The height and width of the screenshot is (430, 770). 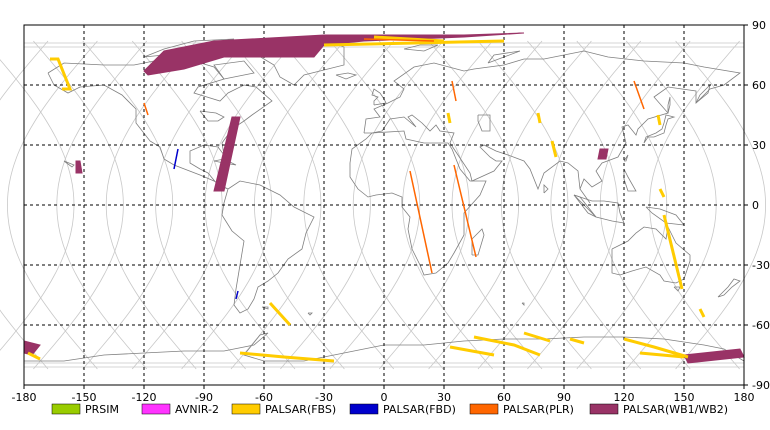 What do you see at coordinates (759, 25) in the screenshot?
I see `y-tick-label: 90` at bounding box center [759, 25].